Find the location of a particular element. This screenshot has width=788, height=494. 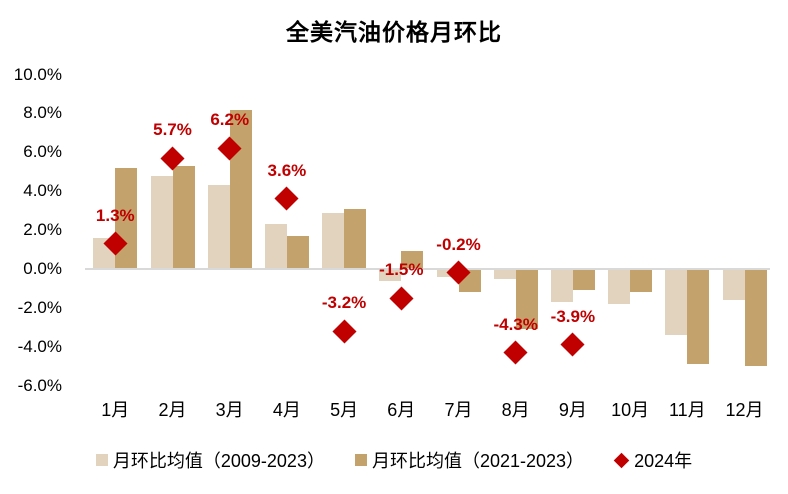

x-tick-label: 5月 is located at coordinates (344, 410).